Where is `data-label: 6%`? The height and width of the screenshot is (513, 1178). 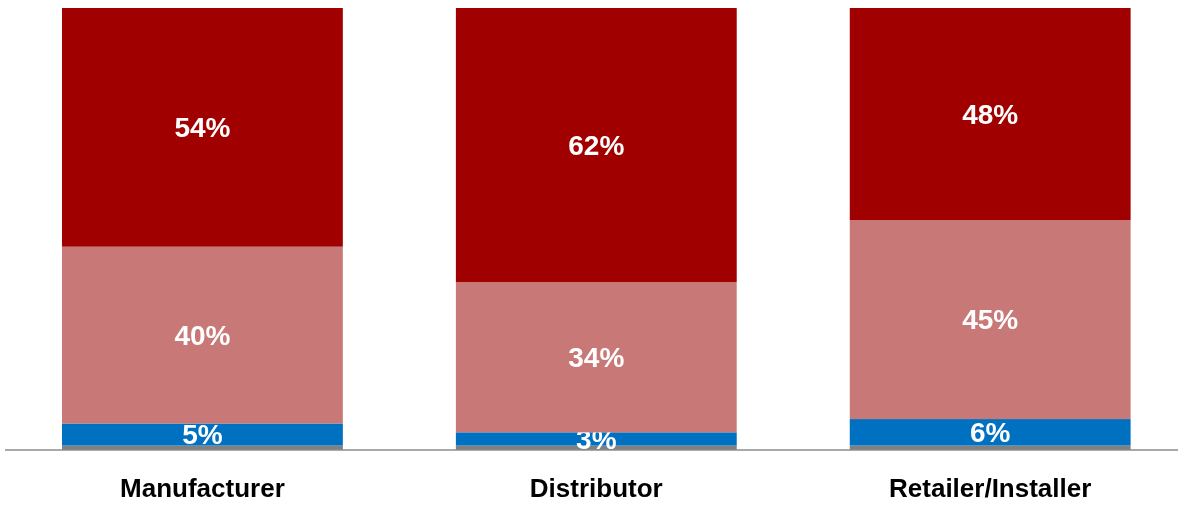
data-label: 6% is located at coordinates (990, 433).